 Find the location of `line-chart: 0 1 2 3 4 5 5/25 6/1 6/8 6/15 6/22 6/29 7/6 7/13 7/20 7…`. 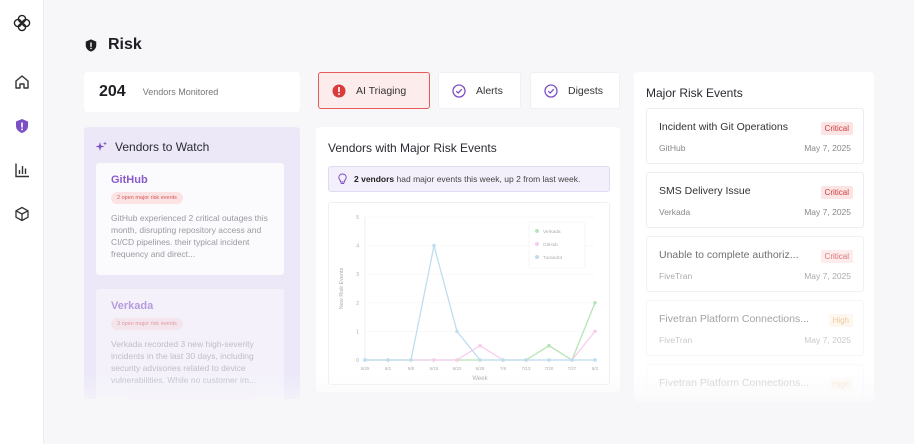

line-chart: 0 1 2 3 4 5 5/25 6/1 6/8 6/15 6/22 6/29 7/6 7/13 7/20 7… is located at coordinates (469, 293).